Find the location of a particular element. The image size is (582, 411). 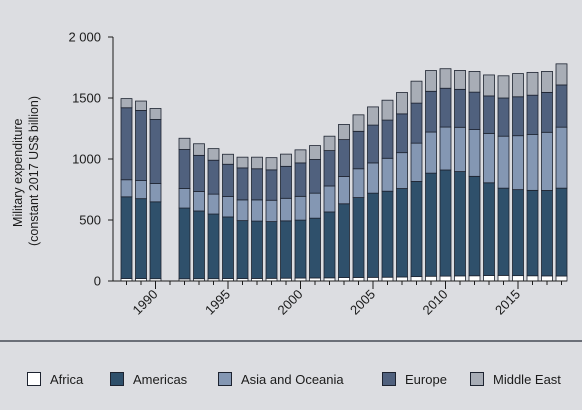

legend-label: Asia and Oceania is located at coordinates (292, 379).